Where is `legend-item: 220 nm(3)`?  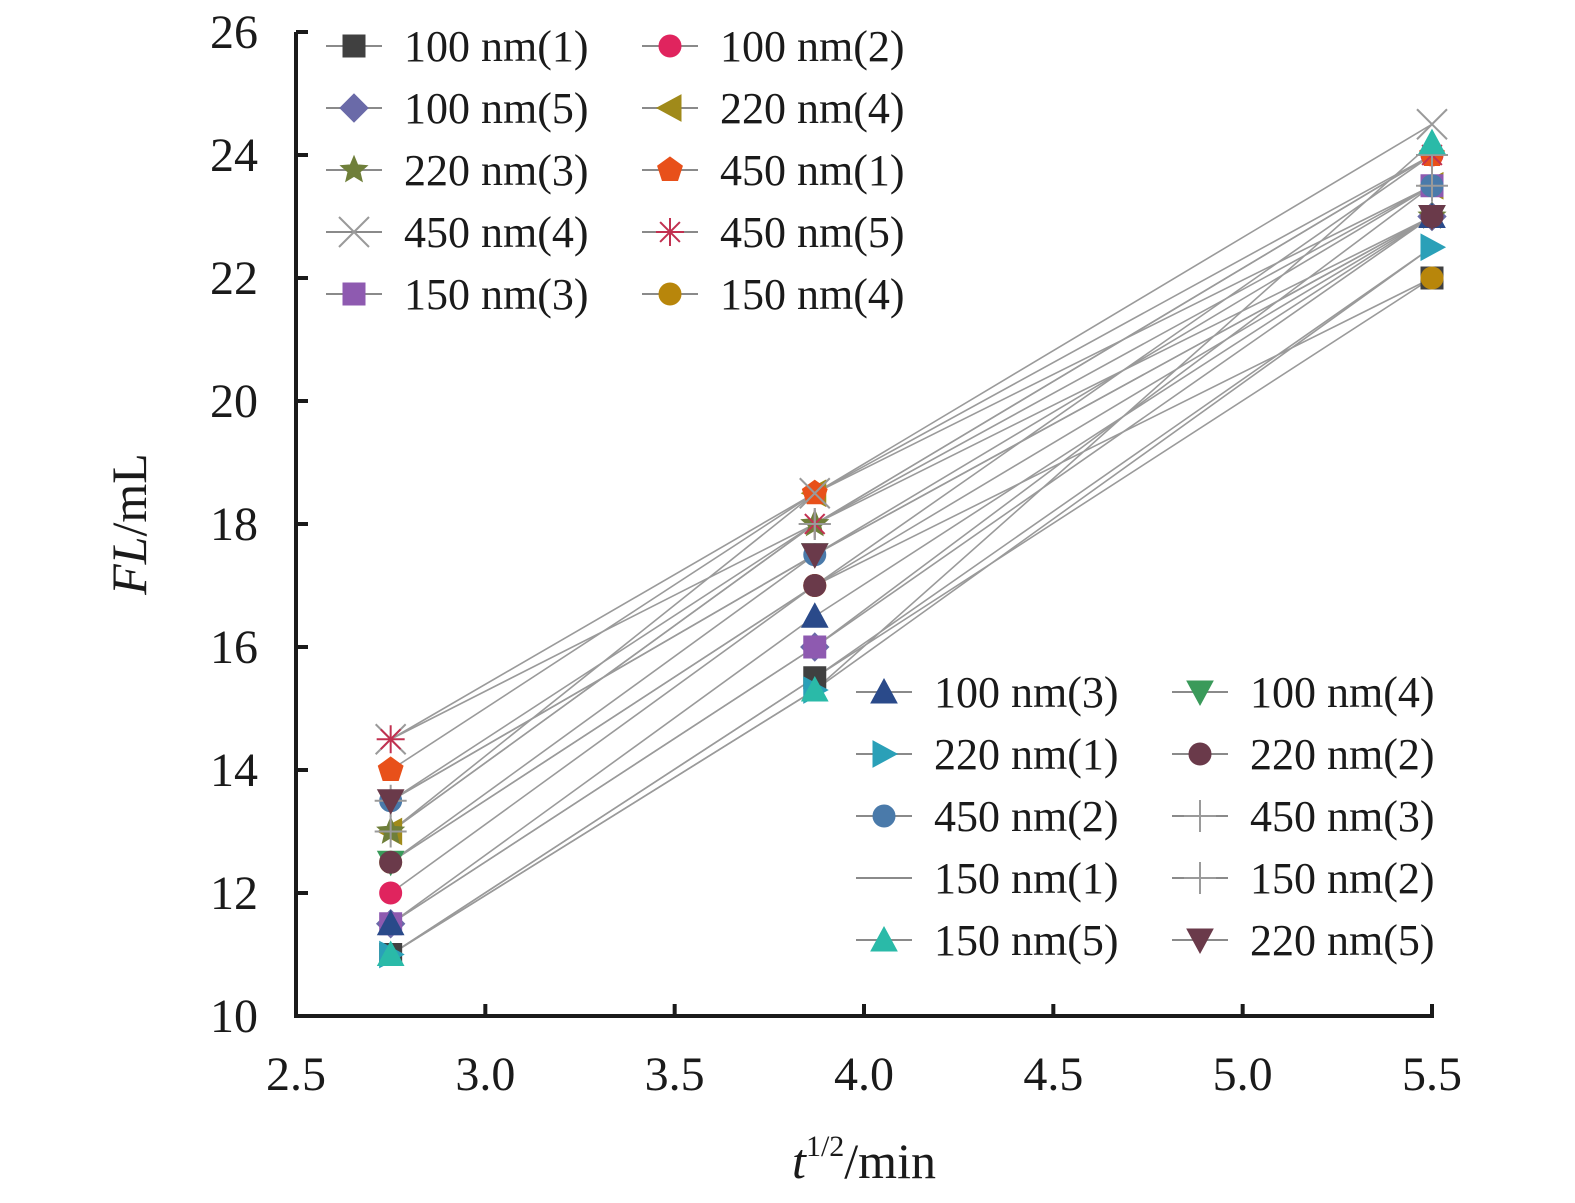
legend-item: 220 nm(3) is located at coordinates (457, 170).